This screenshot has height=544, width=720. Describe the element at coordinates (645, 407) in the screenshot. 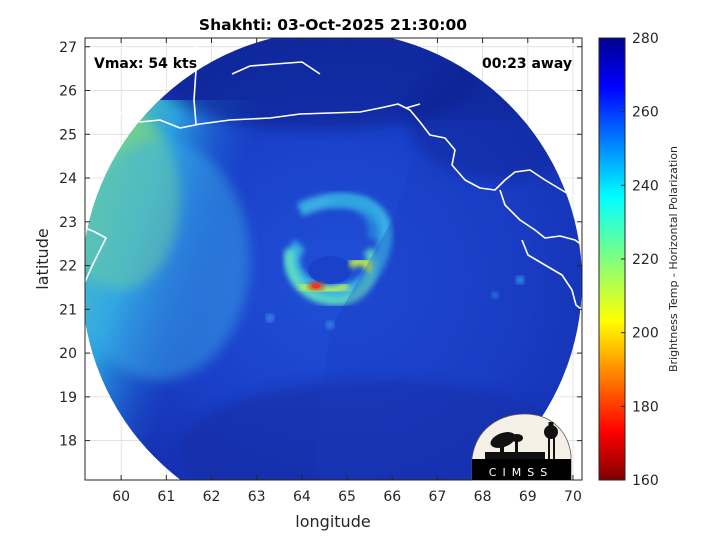

I see `colorbar-tick-label: 180` at that location.